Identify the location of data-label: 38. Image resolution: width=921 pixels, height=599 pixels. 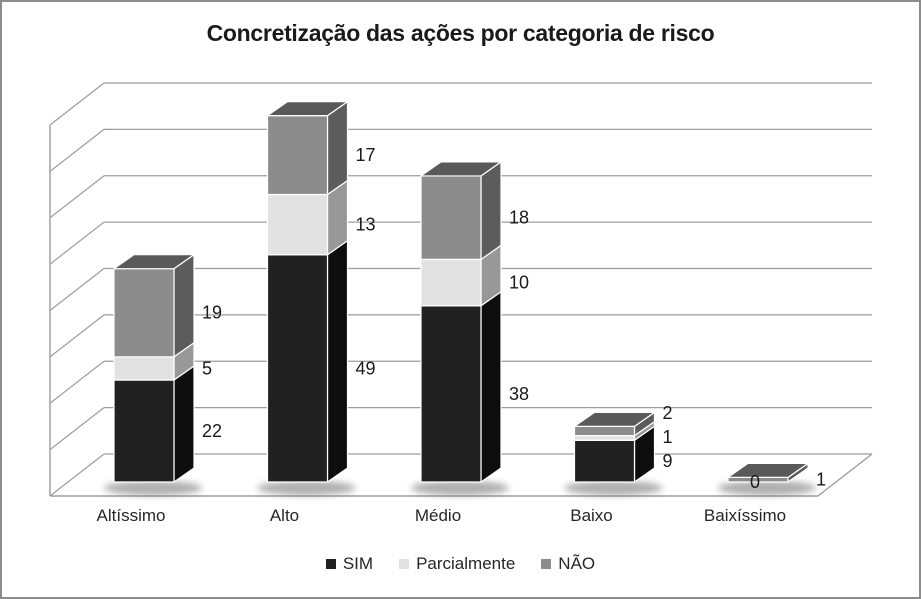
(519, 394).